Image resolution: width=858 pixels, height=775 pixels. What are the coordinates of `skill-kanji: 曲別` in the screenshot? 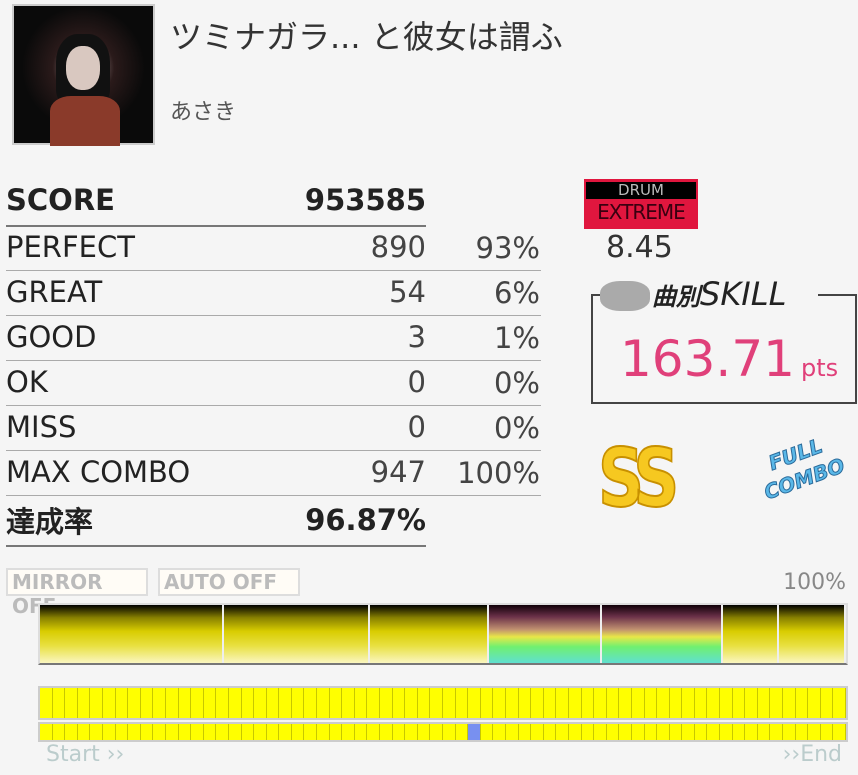 It's located at (676, 297).